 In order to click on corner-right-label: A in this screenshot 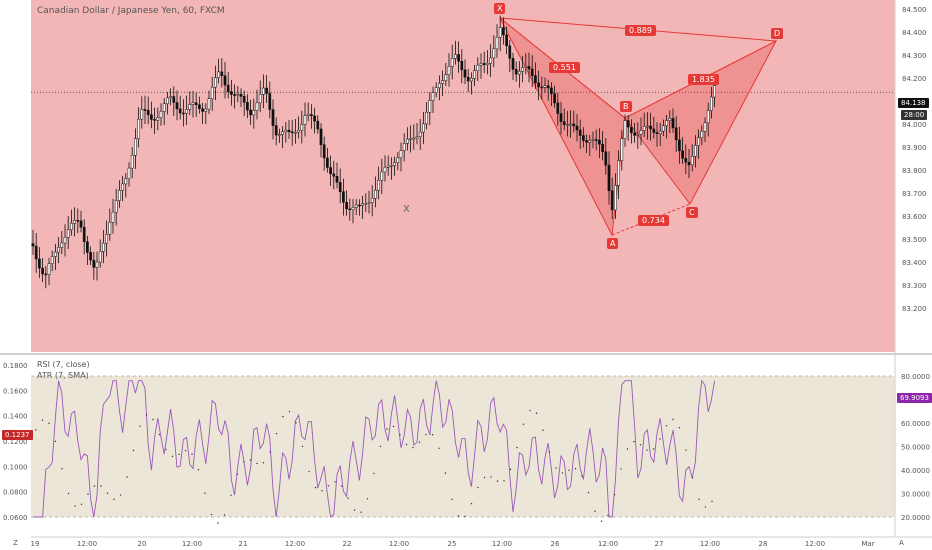, I will do `click(901, 543)`.